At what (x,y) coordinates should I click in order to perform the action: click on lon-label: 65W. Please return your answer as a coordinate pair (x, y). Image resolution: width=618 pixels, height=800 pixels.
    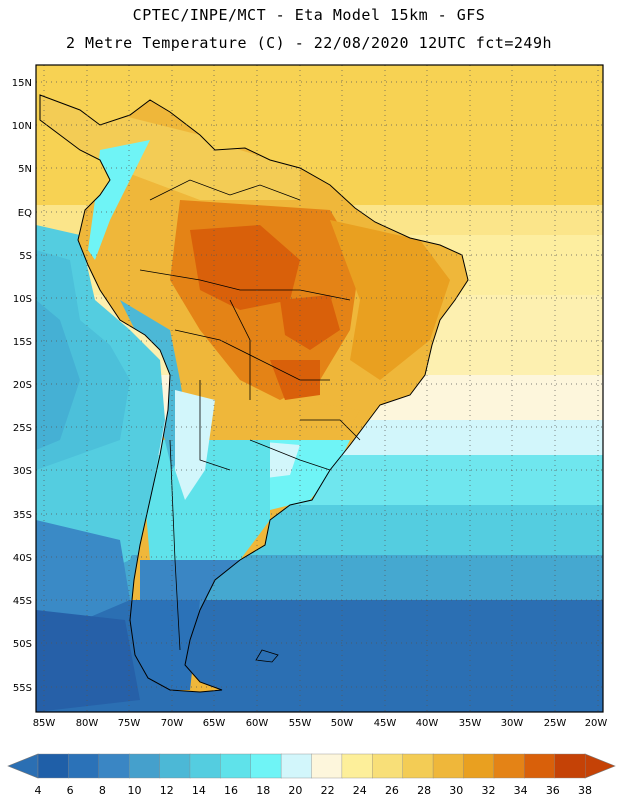
    Looking at the image, I should click on (214, 723).